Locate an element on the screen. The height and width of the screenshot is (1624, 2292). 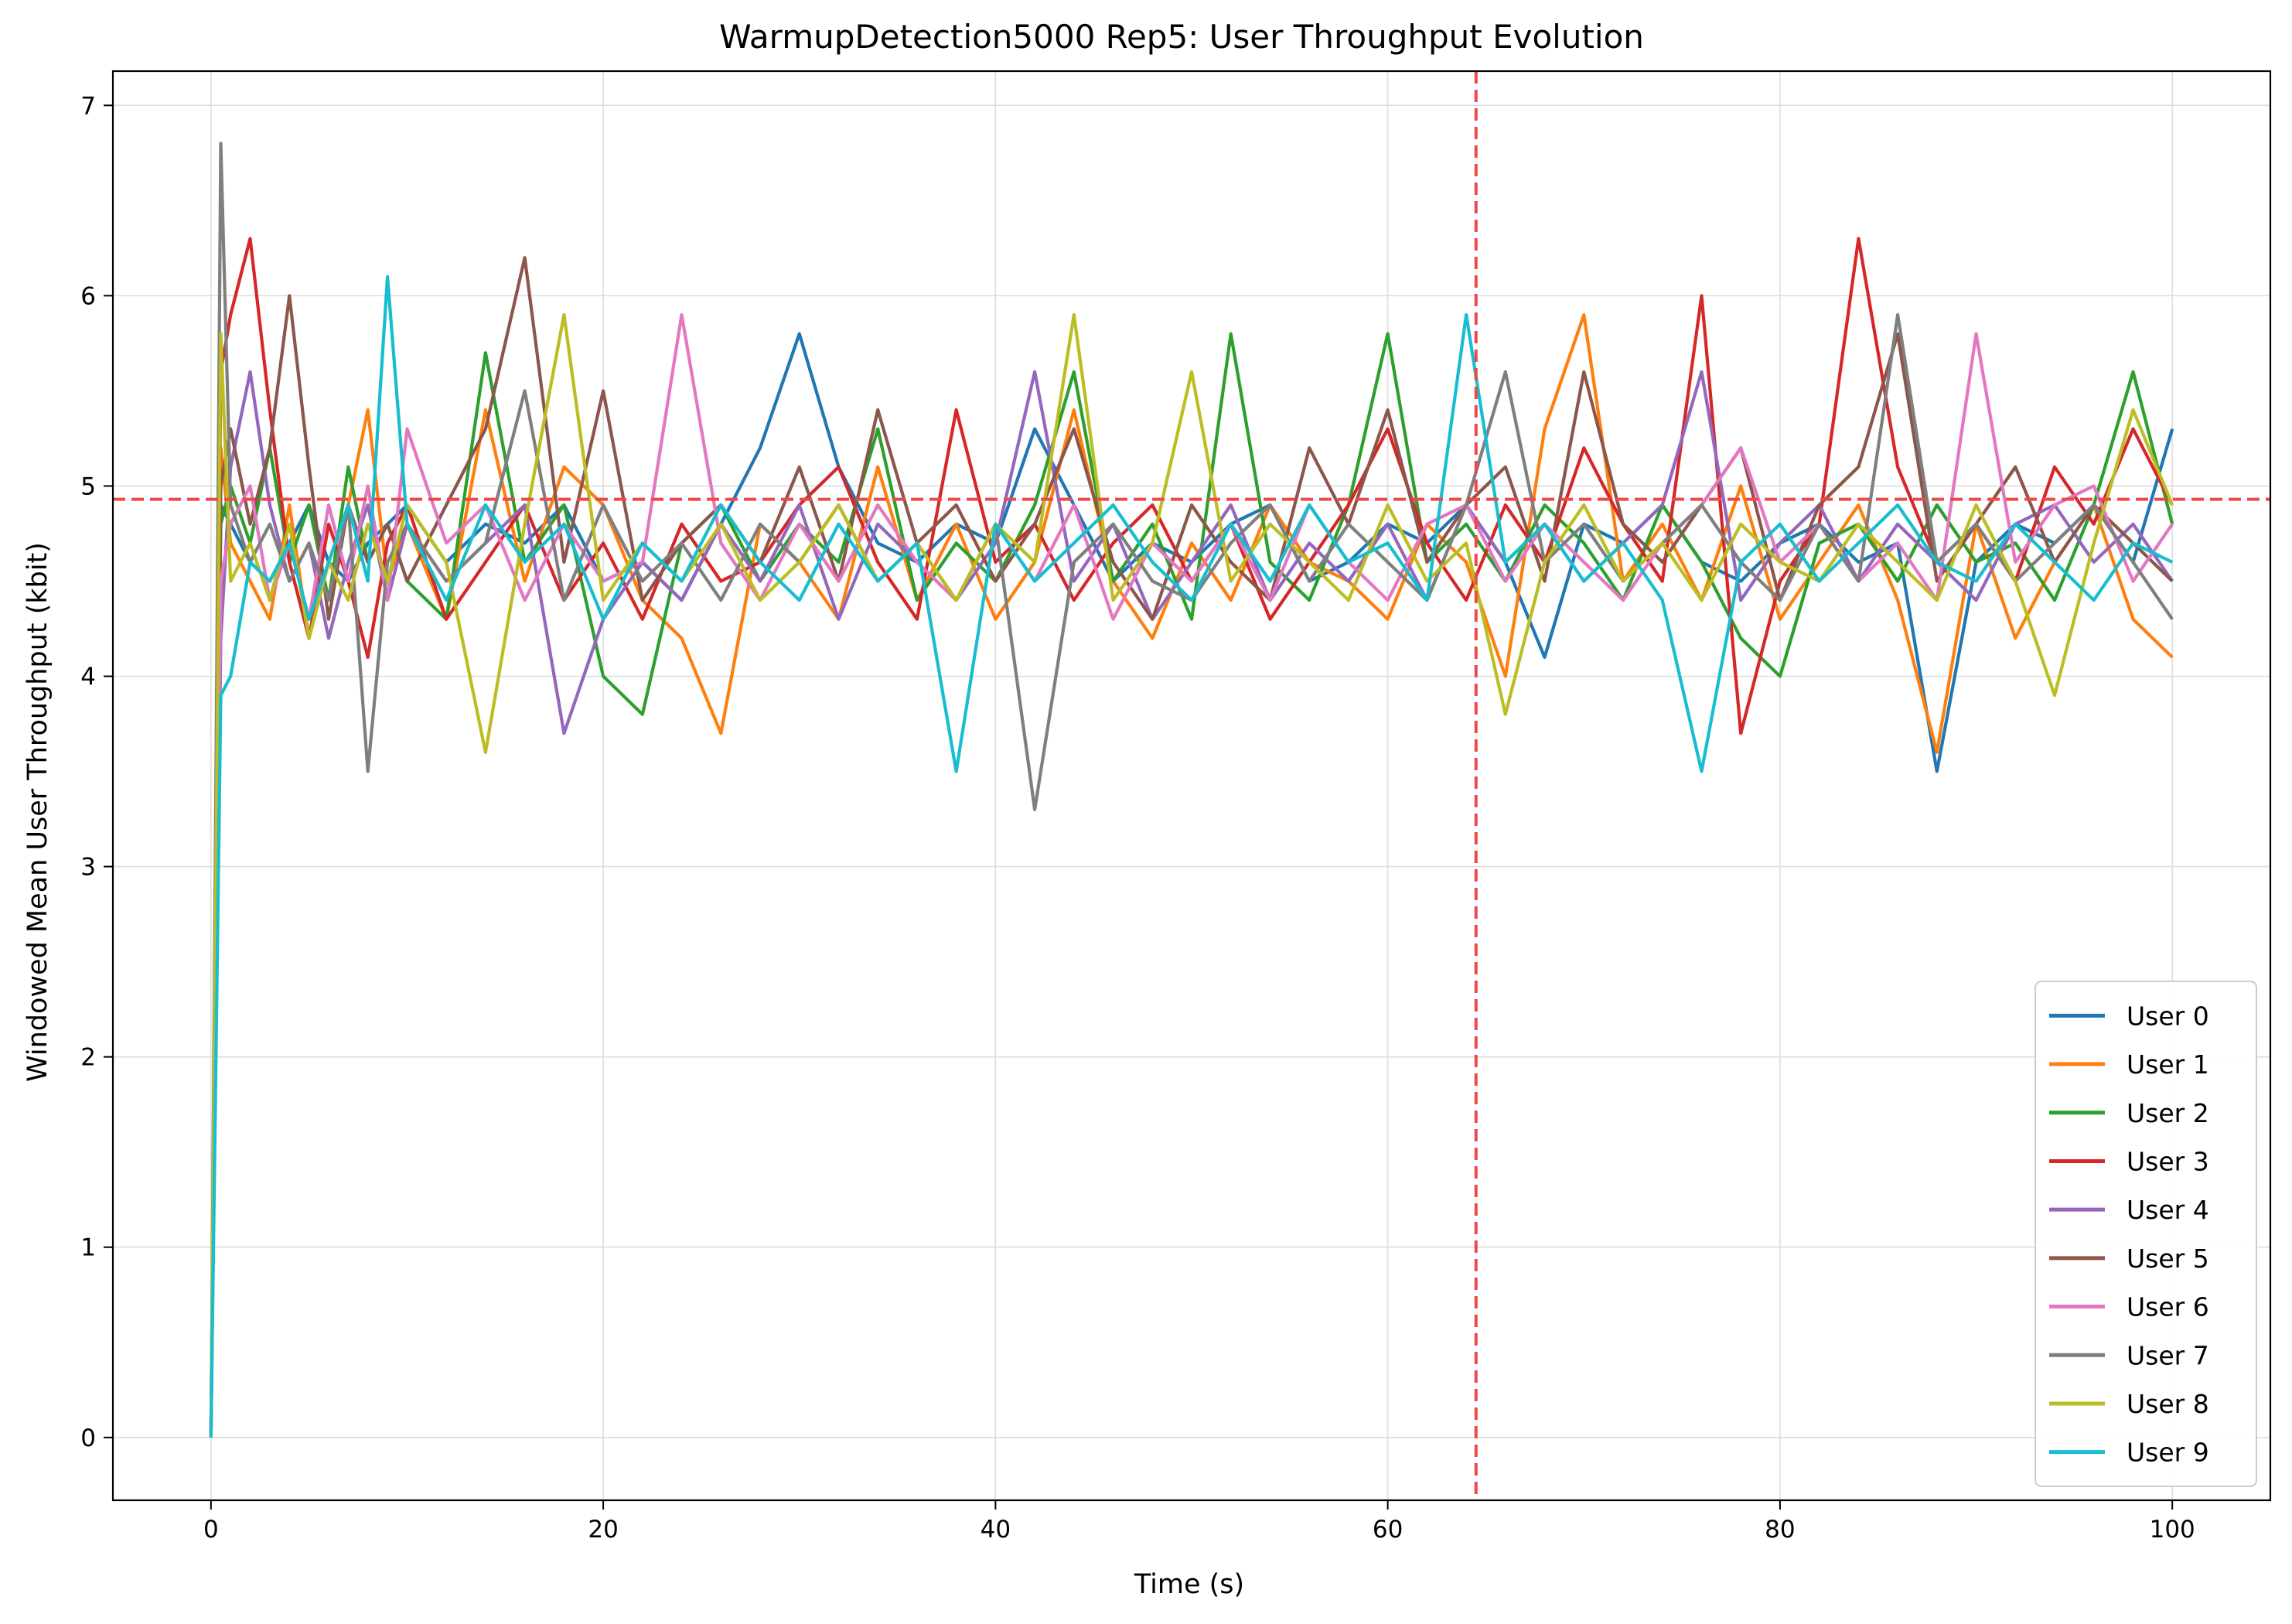
x-tick-label: 40 is located at coordinates (996, 1530).